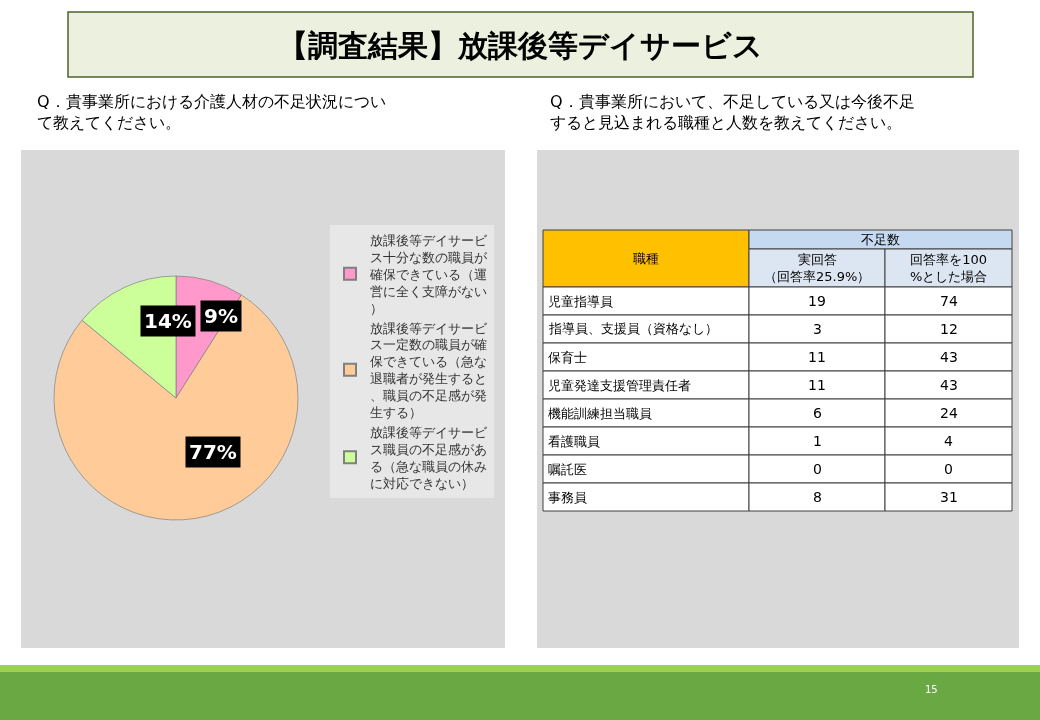 This screenshot has width=1040, height=720. I want to click on data-label: 74, so click(949, 301).